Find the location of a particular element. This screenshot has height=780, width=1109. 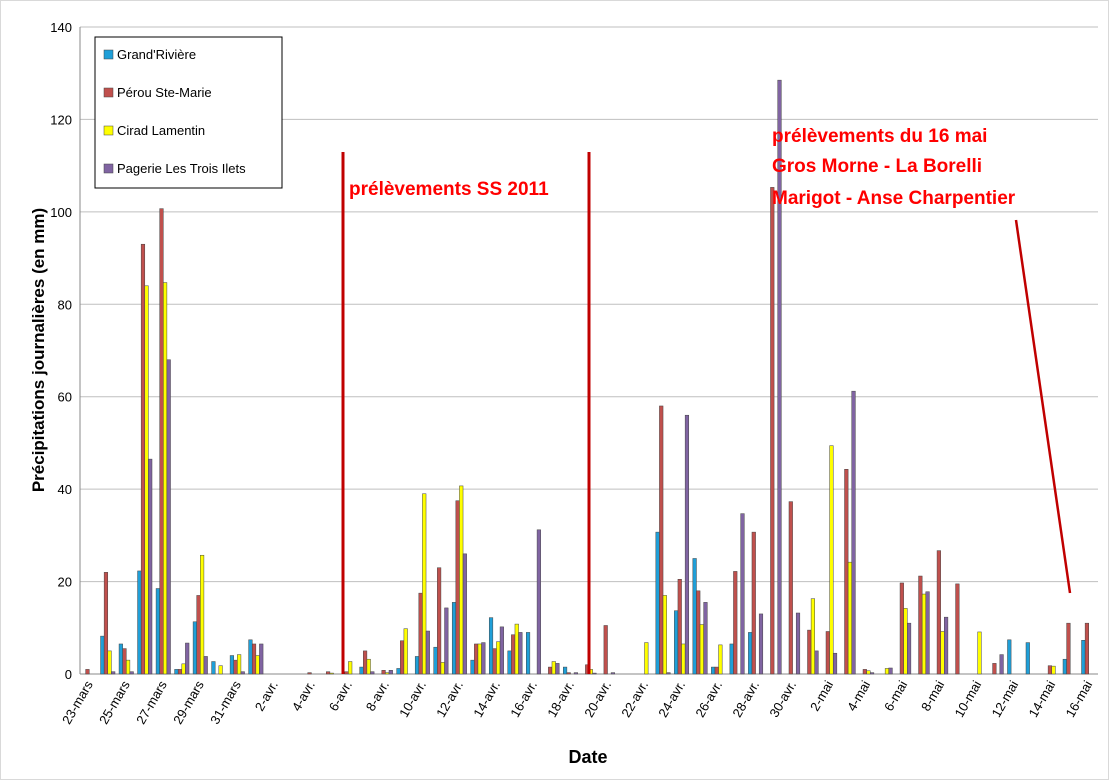

legend-label: Cirad Lamentin is located at coordinates (161, 130).